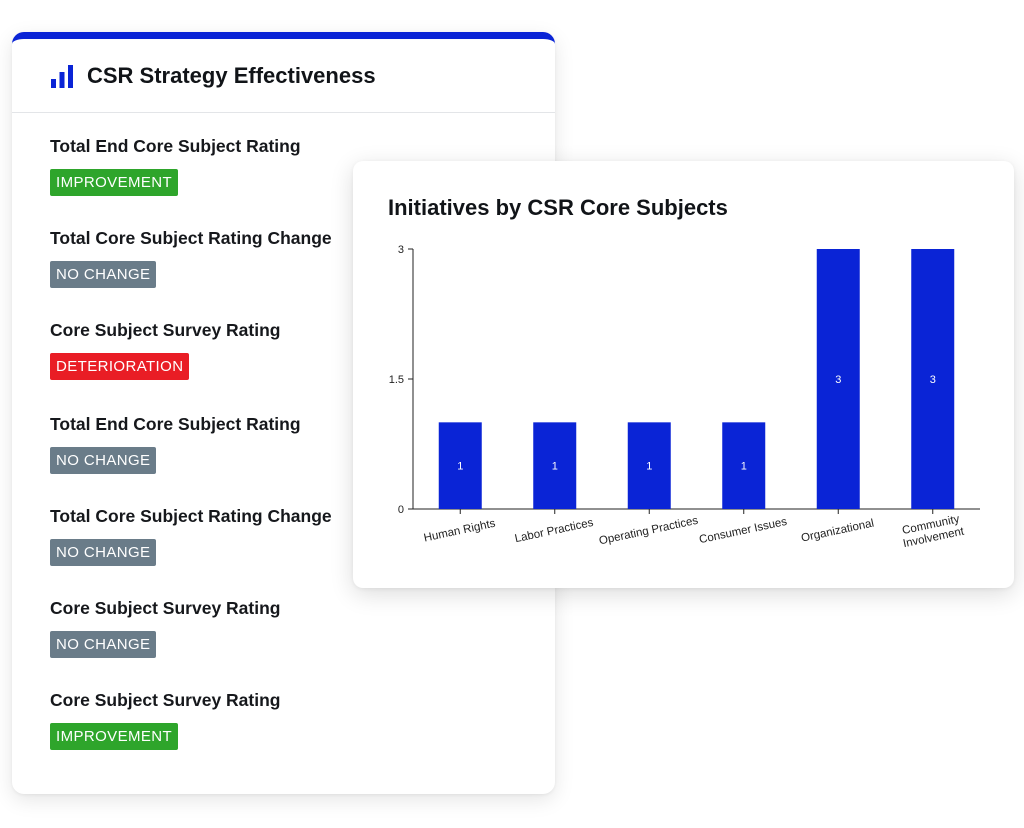  Describe the element at coordinates (302, 366) in the screenshot. I see `metric-item: Core Subject Survey Rating DETERIORATION` at that location.